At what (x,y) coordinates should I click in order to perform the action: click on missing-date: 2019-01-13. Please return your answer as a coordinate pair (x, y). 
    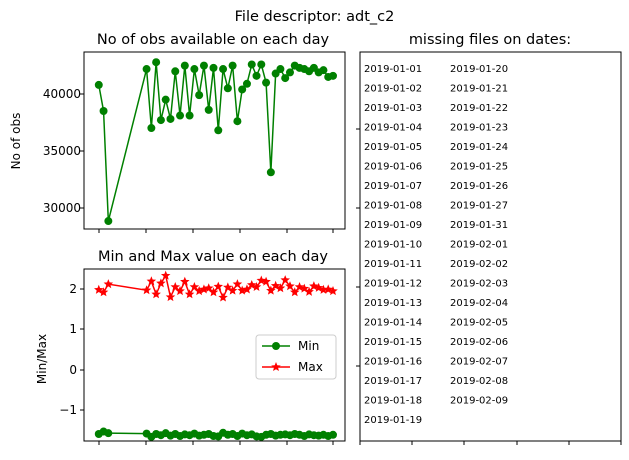
    Looking at the image, I should click on (393, 303).